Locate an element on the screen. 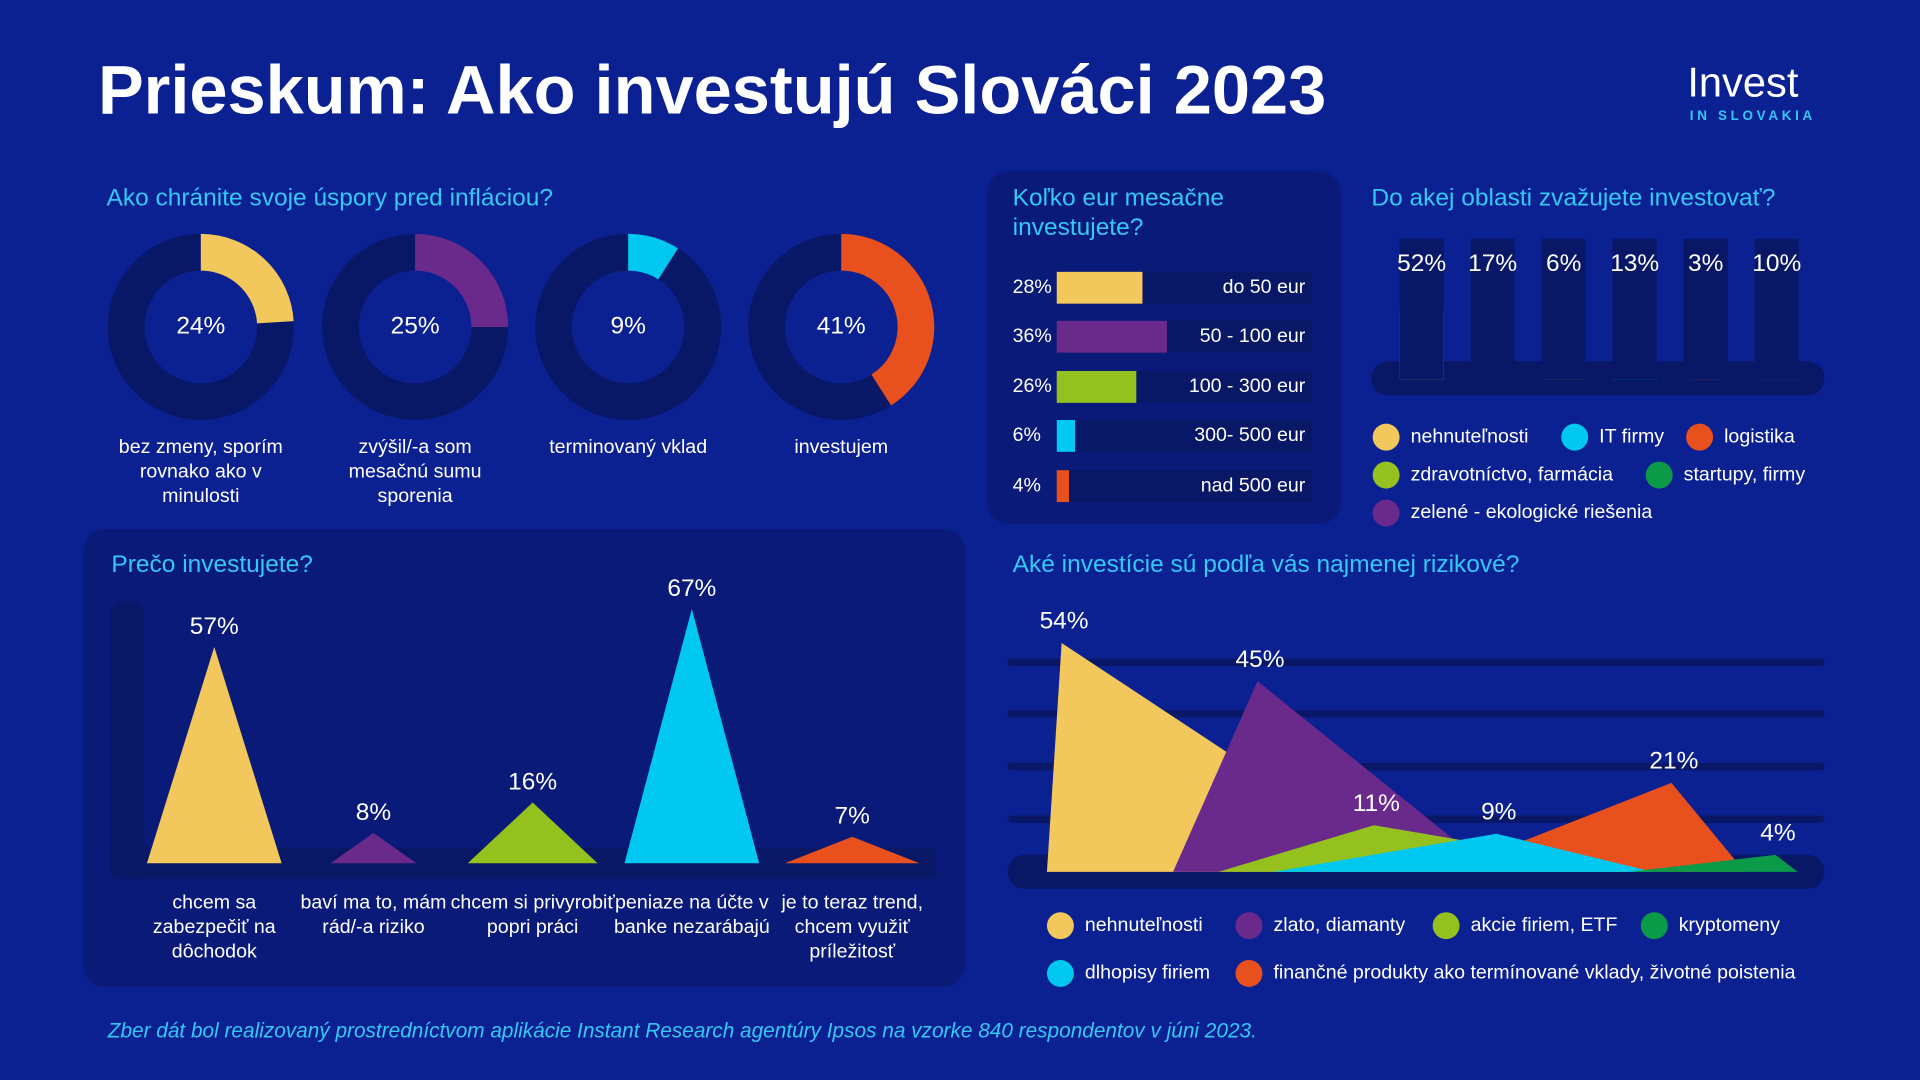  value-label: 16% is located at coordinates (532, 781).